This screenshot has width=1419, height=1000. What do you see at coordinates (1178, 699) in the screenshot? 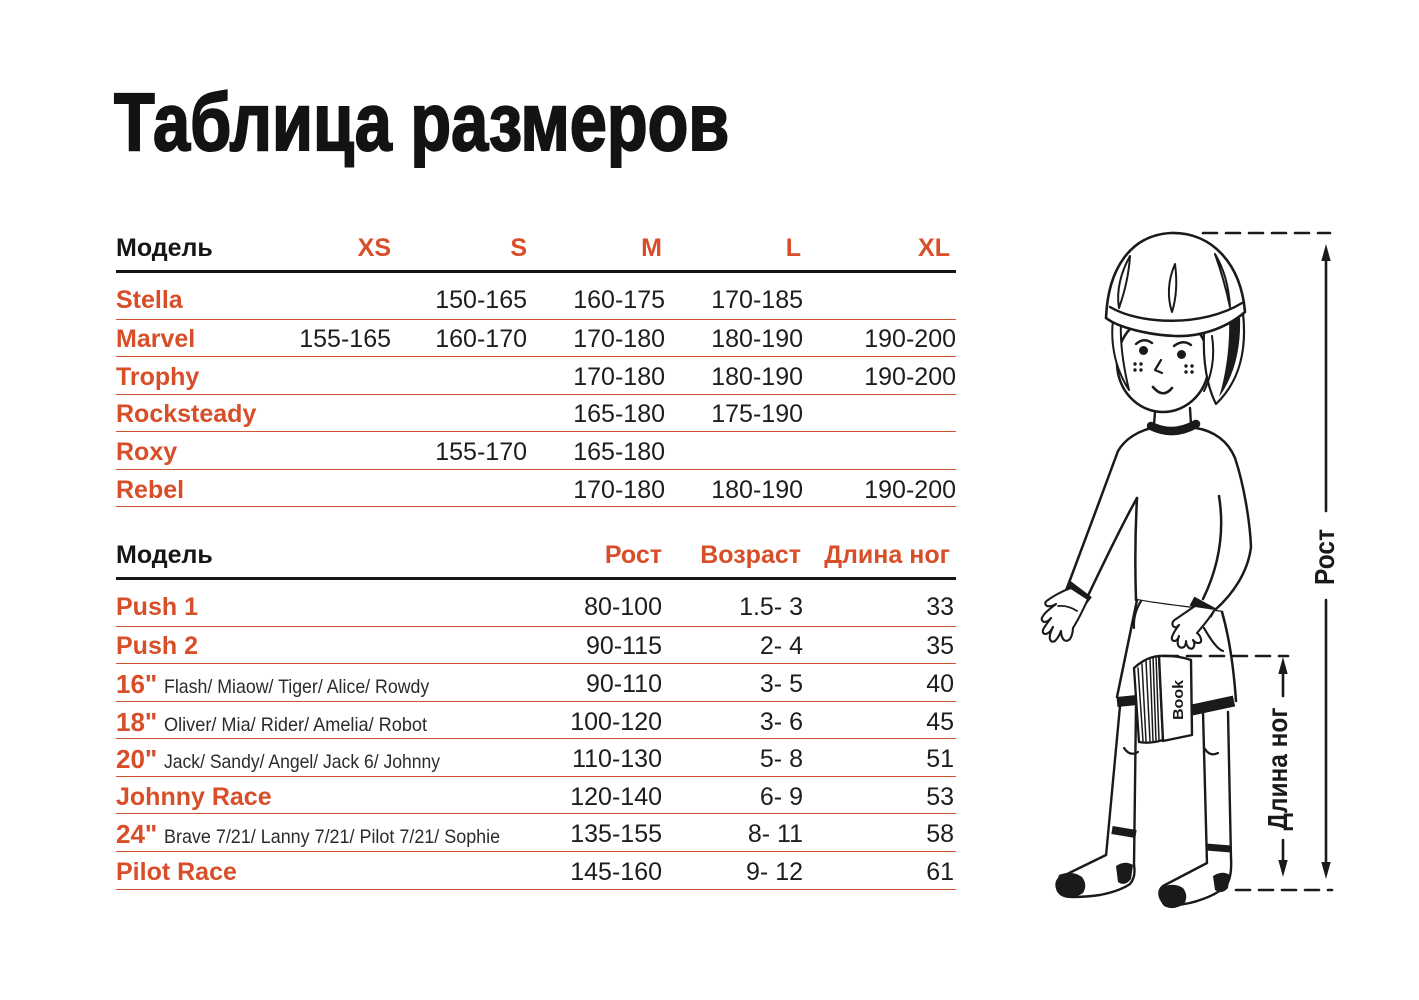
I see `svg-text: Book` at bounding box center [1178, 699].